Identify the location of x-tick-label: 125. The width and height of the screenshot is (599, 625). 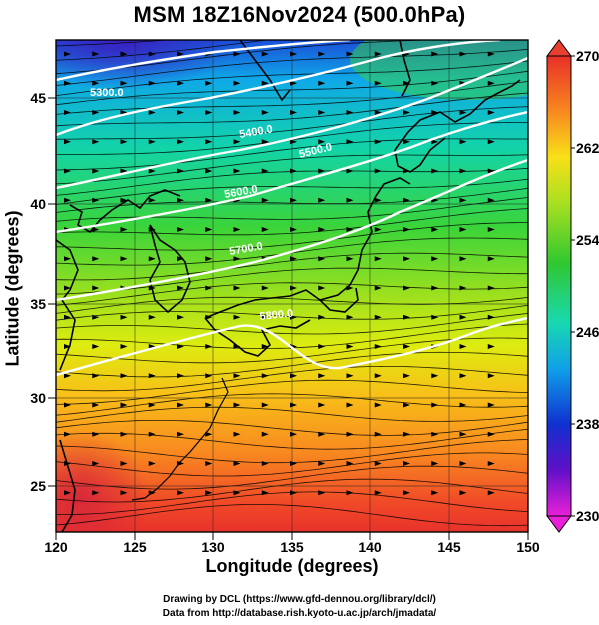
(135, 547).